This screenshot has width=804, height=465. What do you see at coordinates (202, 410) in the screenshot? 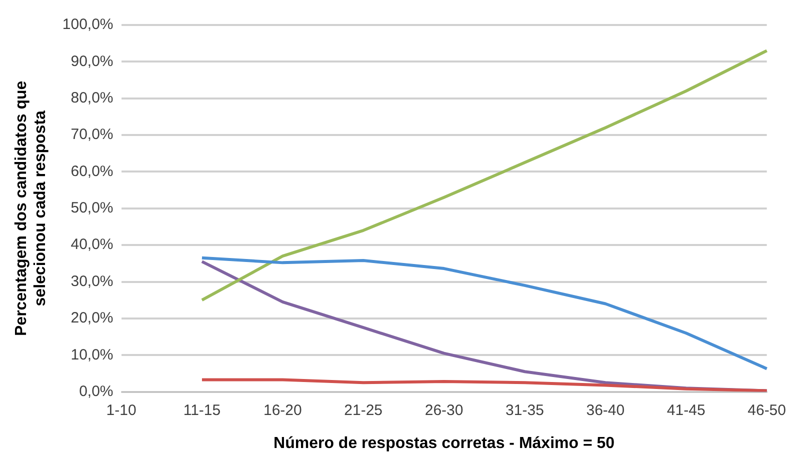
I see `x-tick-label: 11-15` at bounding box center [202, 410].